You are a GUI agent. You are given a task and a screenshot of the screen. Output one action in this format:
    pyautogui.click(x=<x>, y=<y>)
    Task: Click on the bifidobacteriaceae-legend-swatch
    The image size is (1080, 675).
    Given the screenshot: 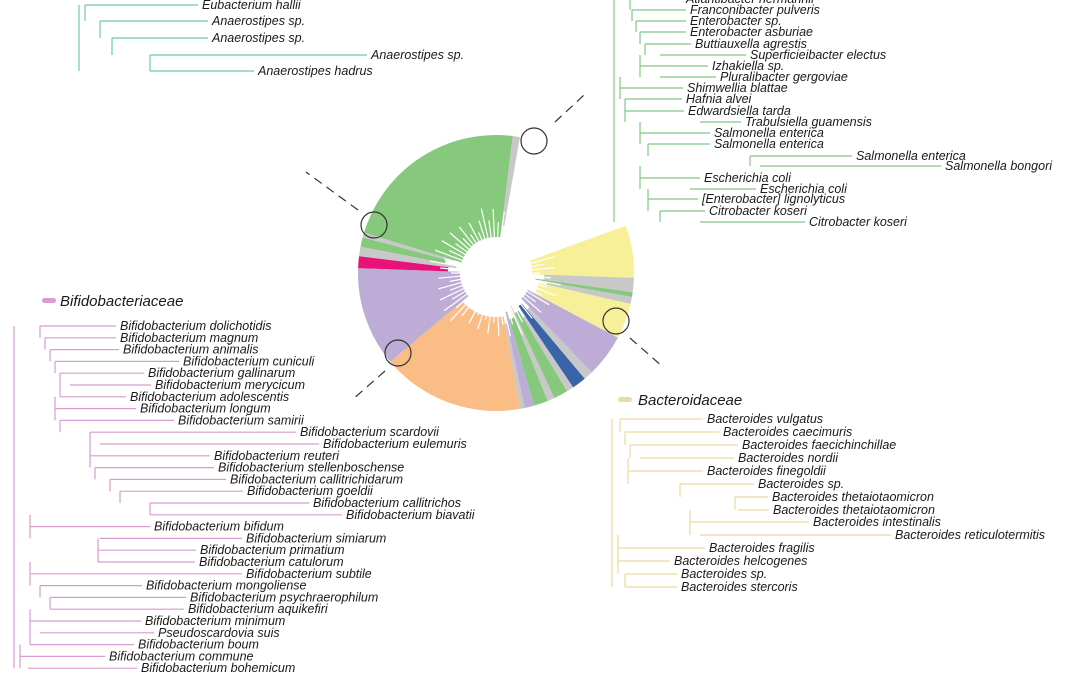 What is the action you would take?
    pyautogui.click(x=49, y=300)
    